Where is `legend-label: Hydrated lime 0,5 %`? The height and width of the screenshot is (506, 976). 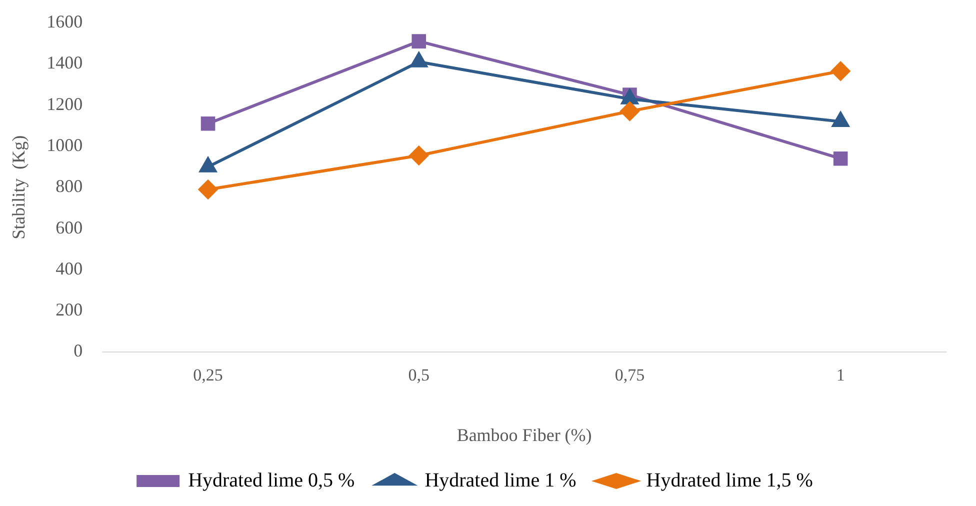 legend-label: Hydrated lime 0,5 % is located at coordinates (271, 480).